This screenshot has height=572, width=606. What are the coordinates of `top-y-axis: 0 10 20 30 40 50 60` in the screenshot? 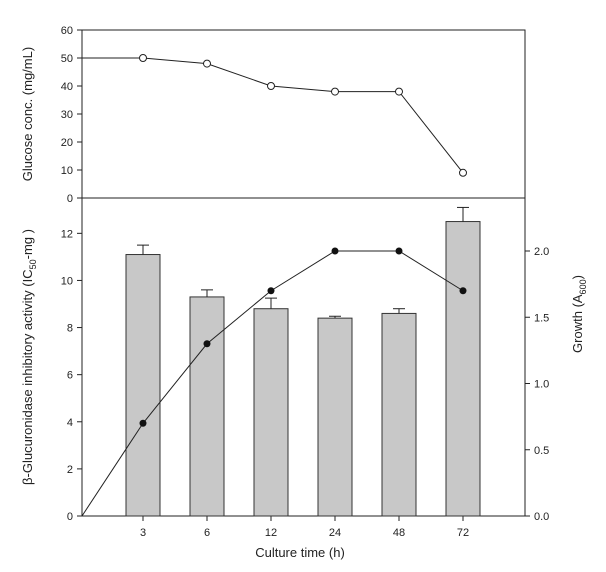 It's located at (71, 115).